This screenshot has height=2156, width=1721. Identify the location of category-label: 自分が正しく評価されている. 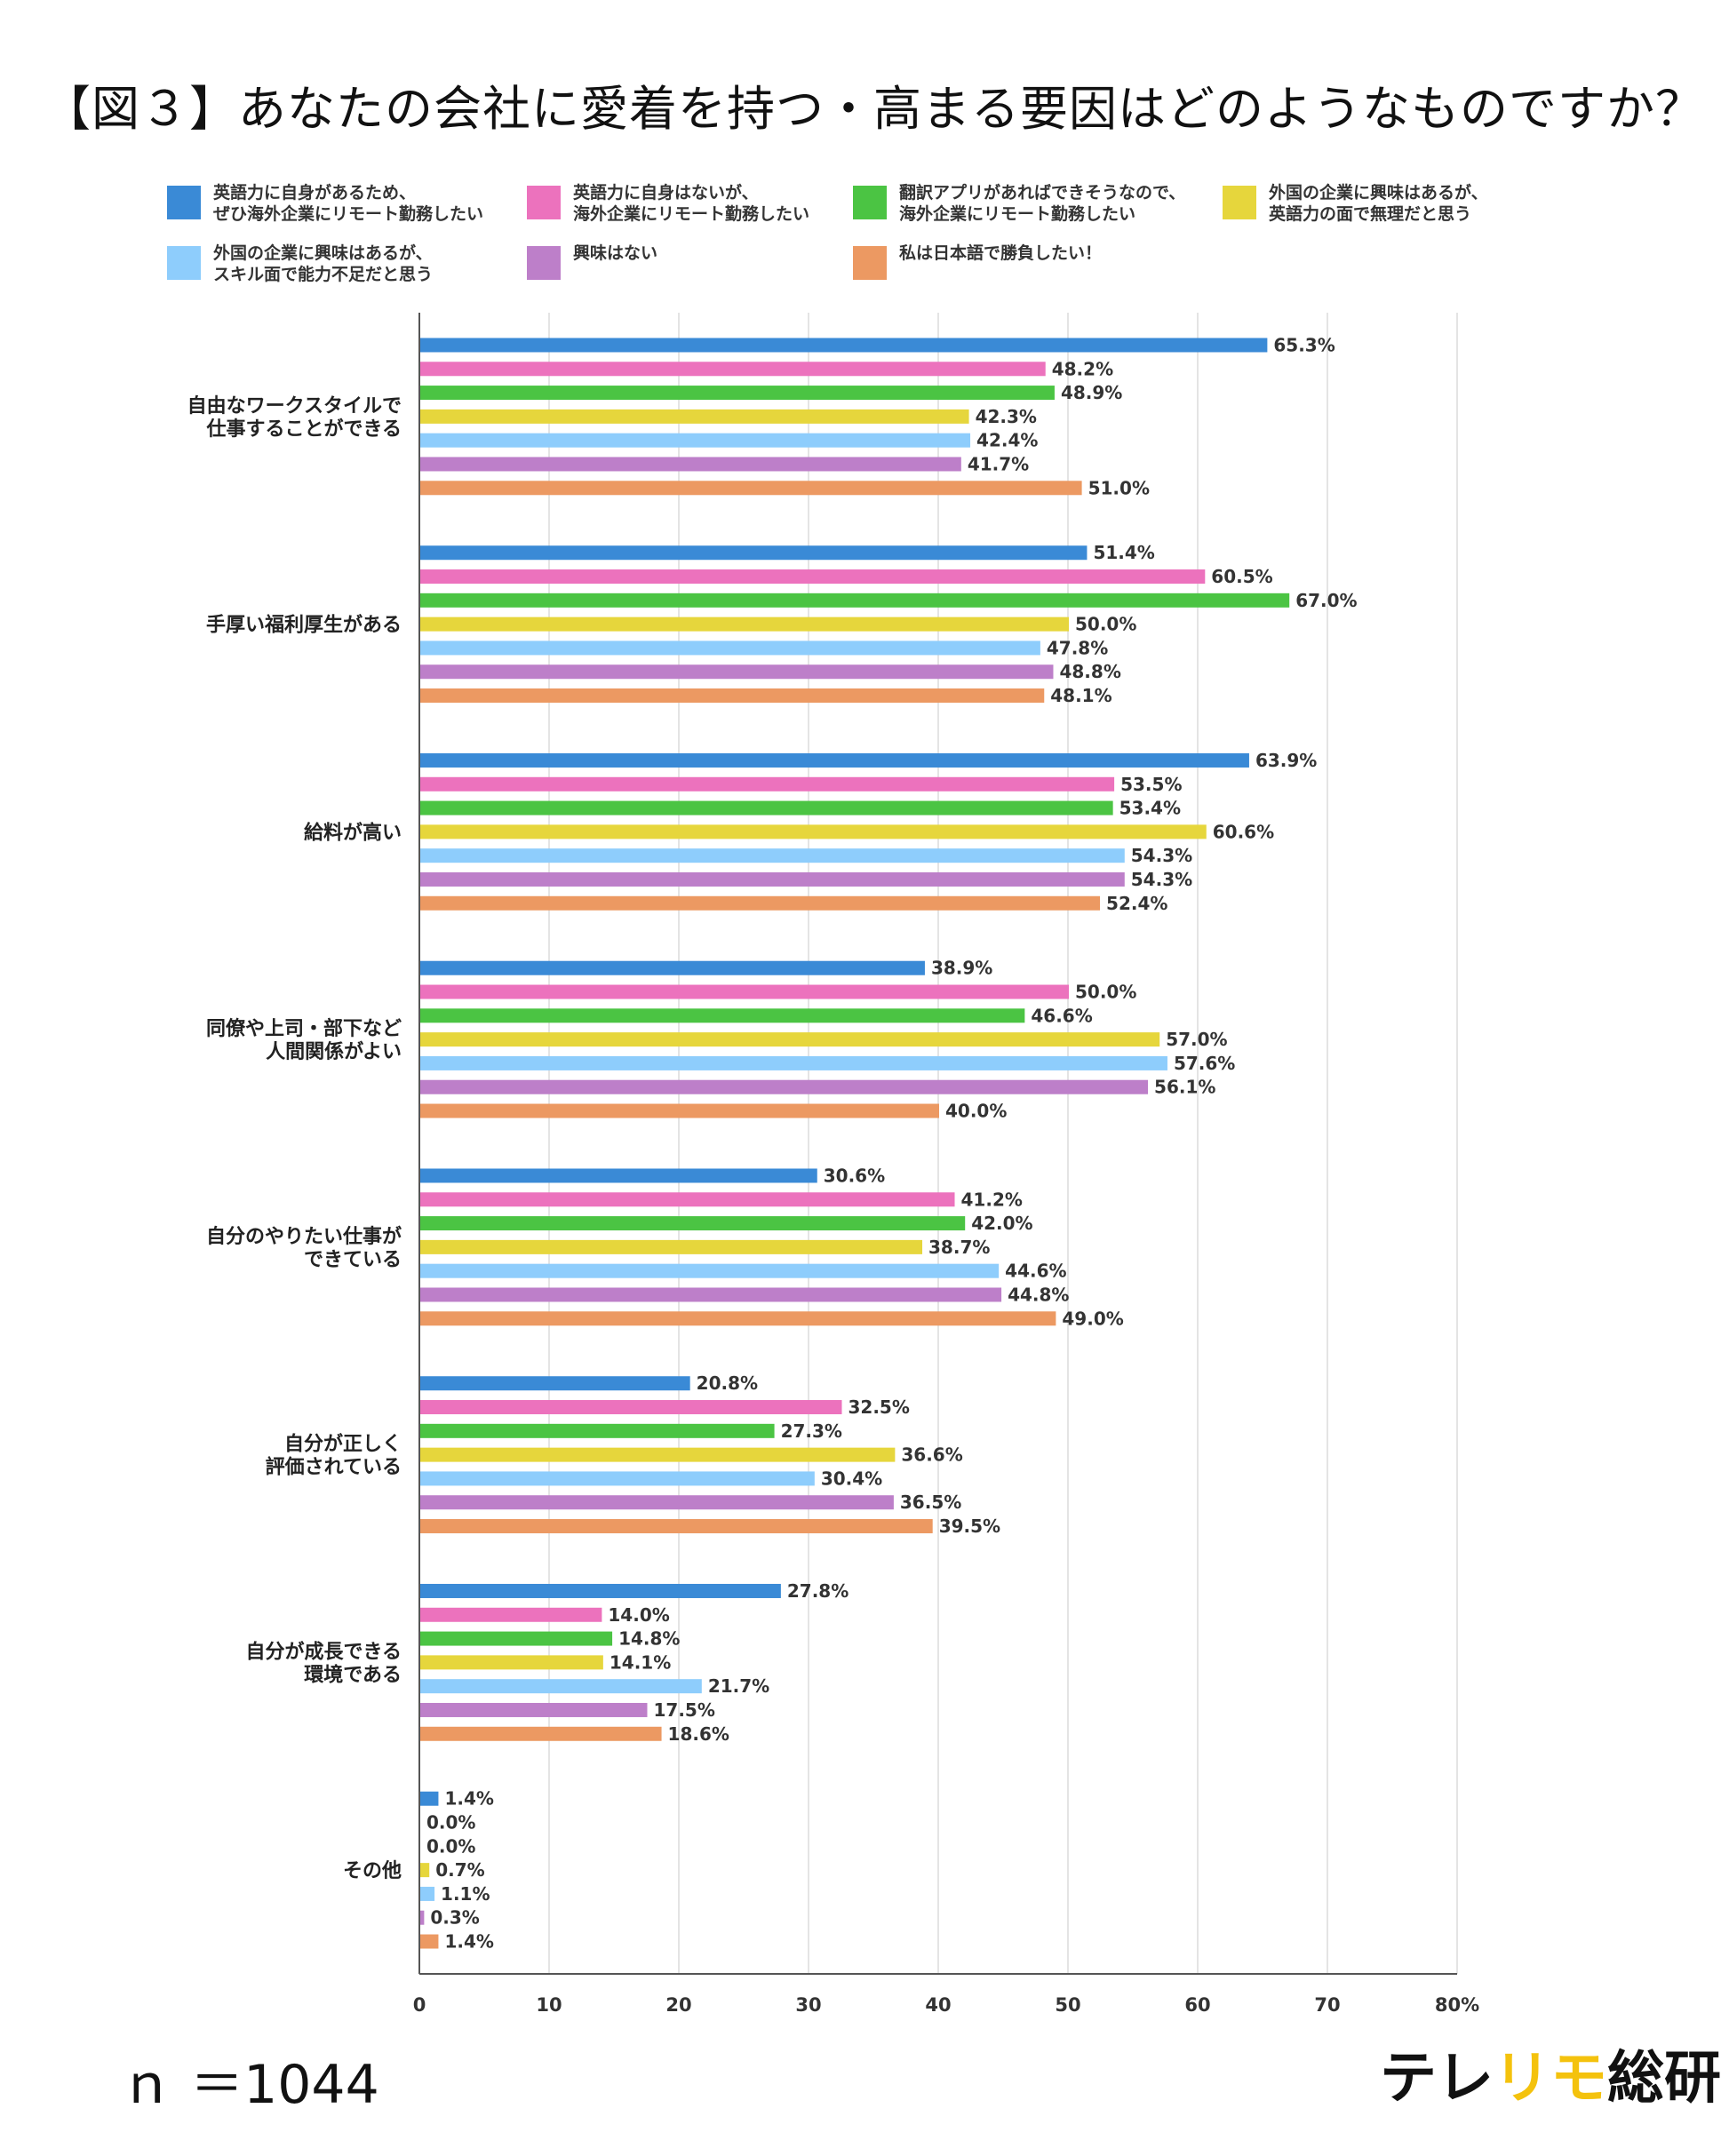
(334, 1456).